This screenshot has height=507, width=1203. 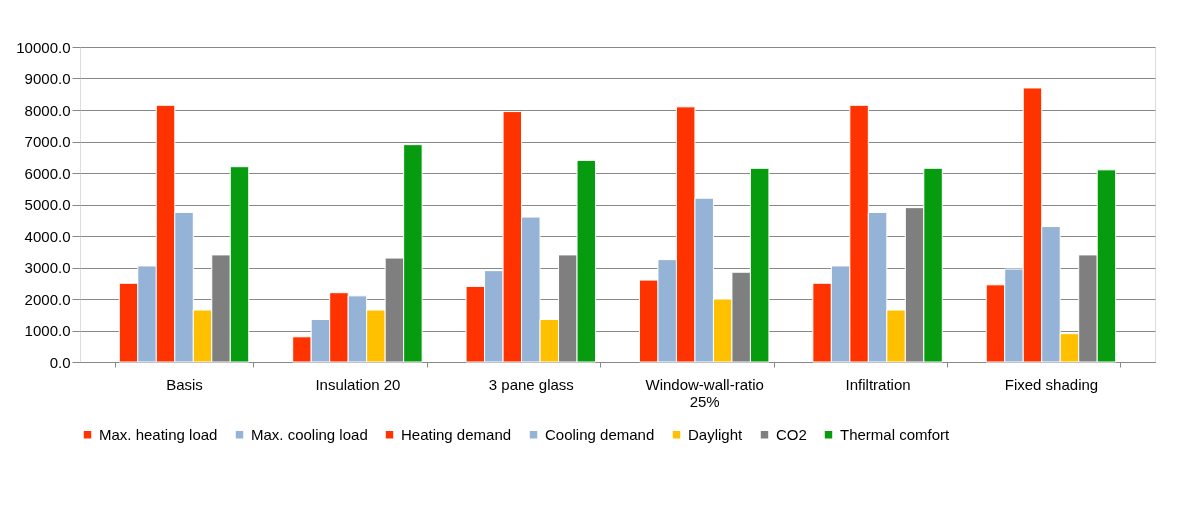 I want to click on x-tick-label: Insulation 20, so click(x=358, y=384).